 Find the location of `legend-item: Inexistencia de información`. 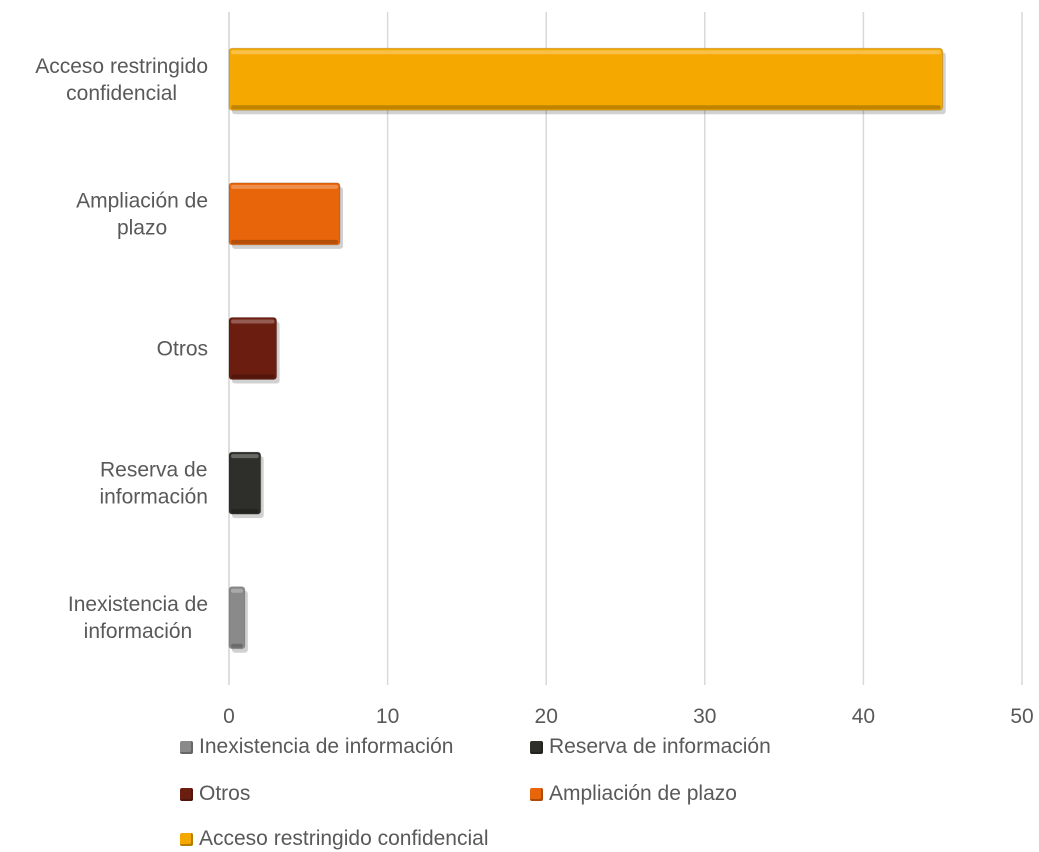

legend-item: Inexistencia de información is located at coordinates (316, 747).